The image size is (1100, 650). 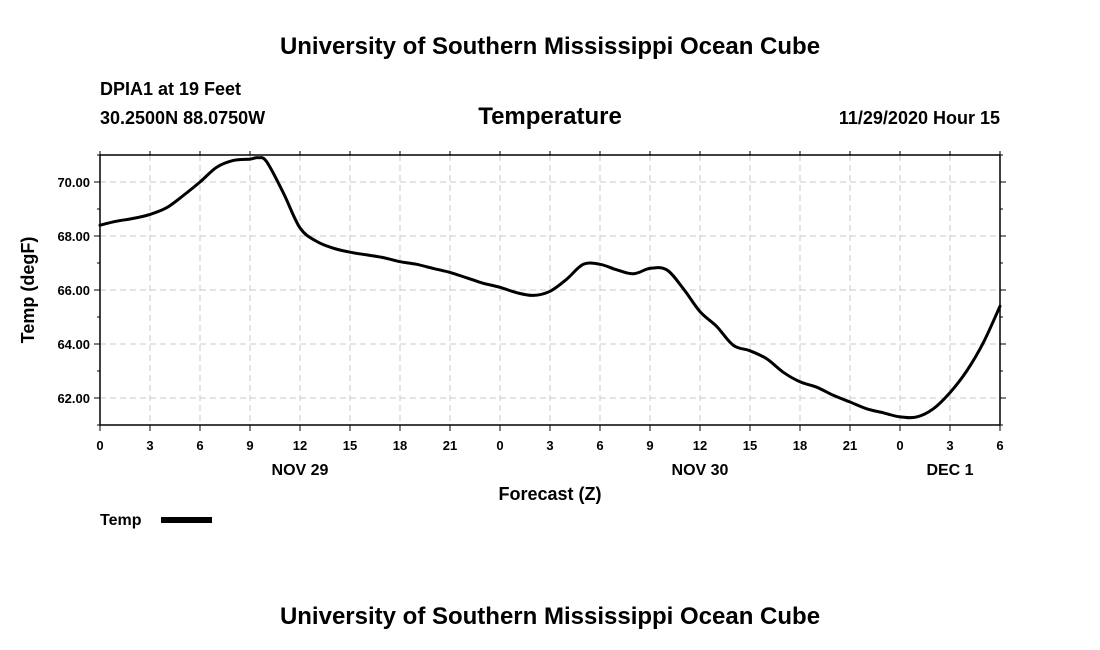 What do you see at coordinates (73, 398) in the screenshot?
I see `y-tick-label: 62.00` at bounding box center [73, 398].